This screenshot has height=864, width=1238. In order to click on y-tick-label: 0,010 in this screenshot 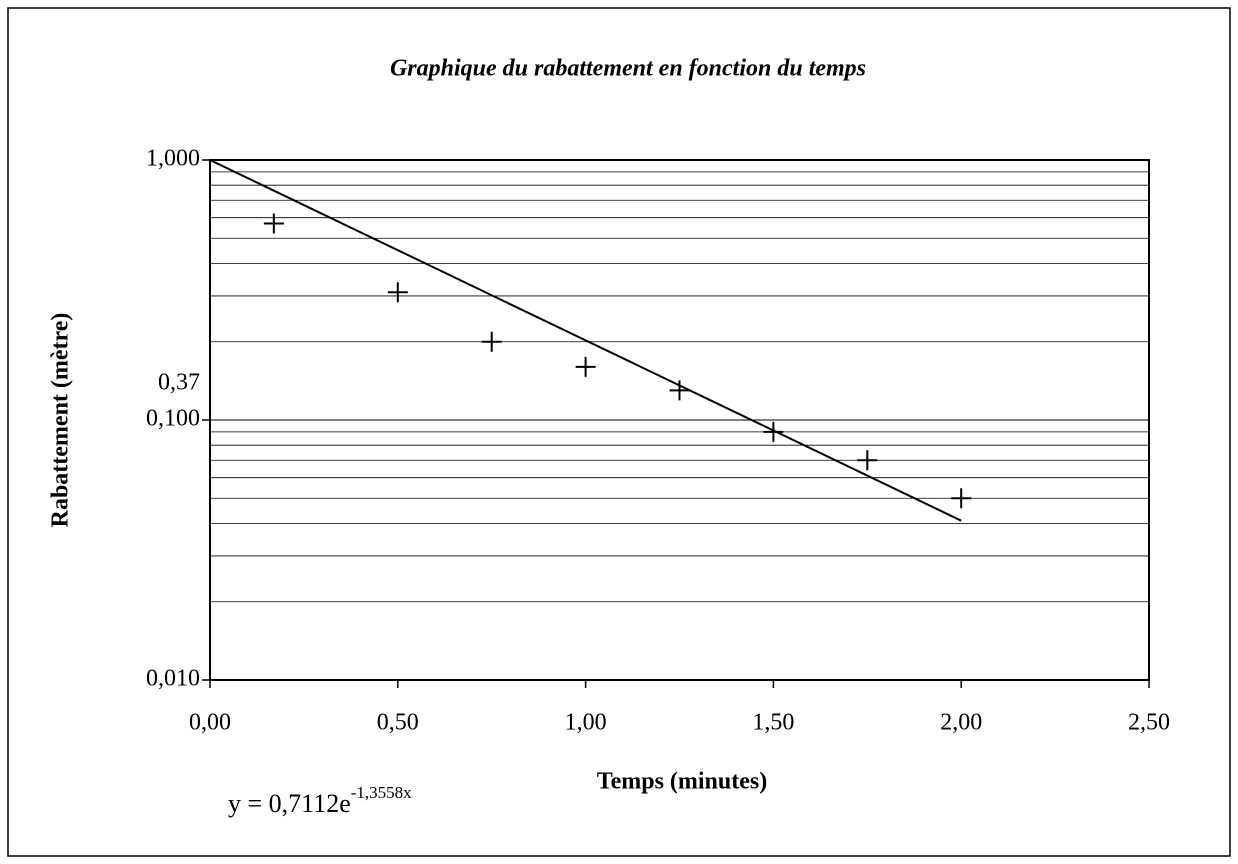, I will do `click(173, 679)`.